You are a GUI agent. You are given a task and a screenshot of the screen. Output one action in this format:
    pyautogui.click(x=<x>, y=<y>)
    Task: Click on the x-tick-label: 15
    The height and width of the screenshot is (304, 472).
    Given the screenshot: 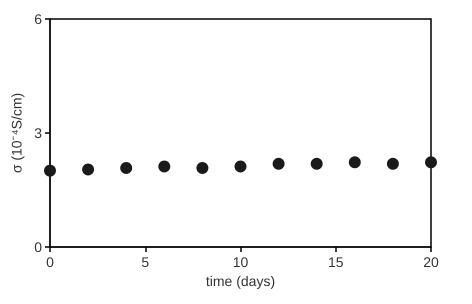 What is the action you would take?
    pyautogui.click(x=336, y=262)
    